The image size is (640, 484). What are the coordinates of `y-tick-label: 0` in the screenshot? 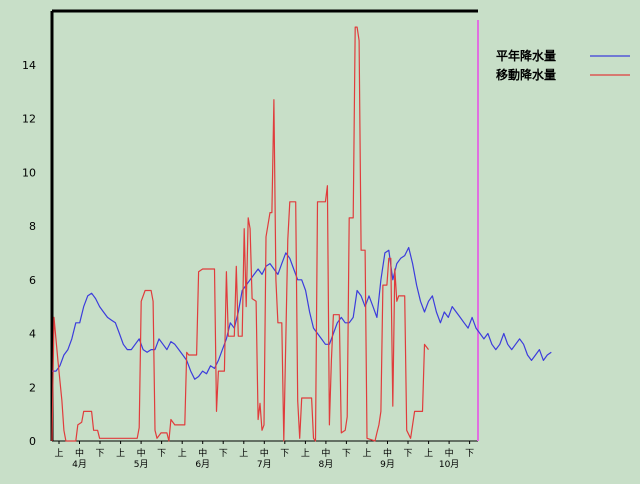 It's located at (32, 441).